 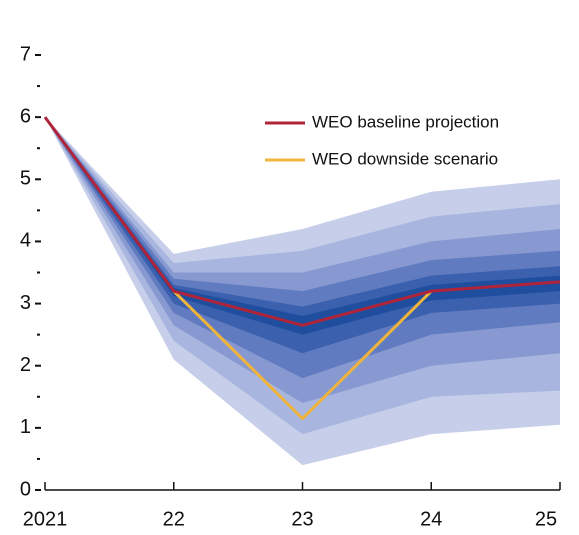 I want to click on y-tick-label: 5, so click(x=25, y=179).